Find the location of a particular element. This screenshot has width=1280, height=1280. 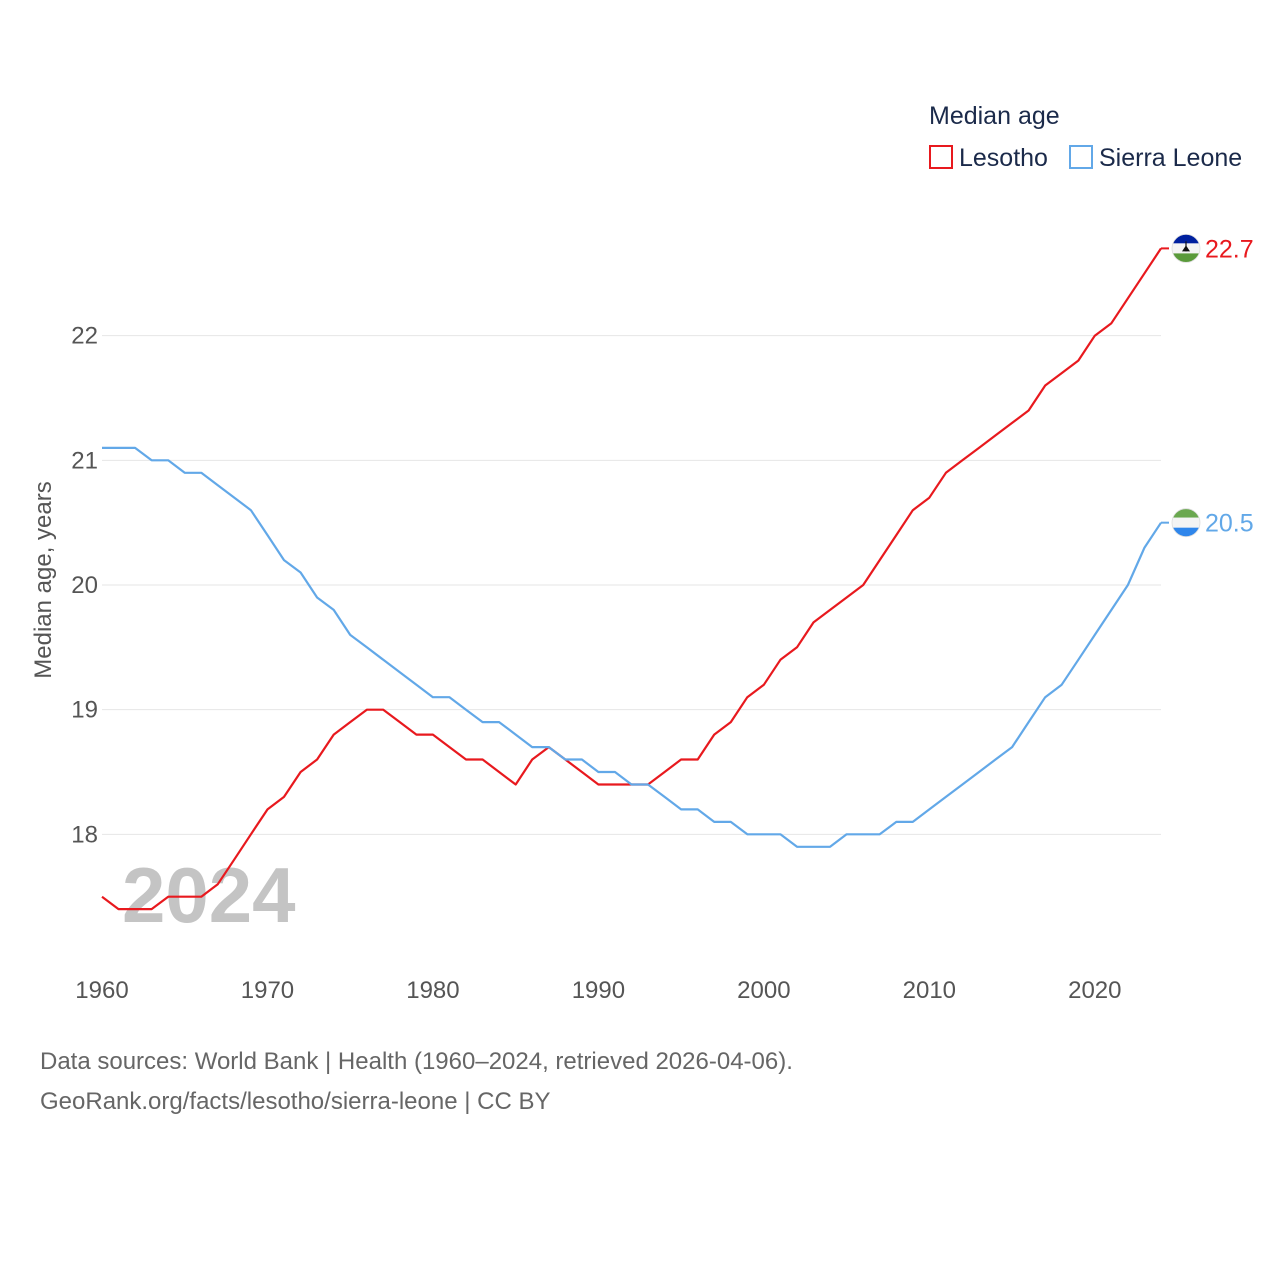

series-end-markers: 22.7 20.5 is located at coordinates (1207, 385).